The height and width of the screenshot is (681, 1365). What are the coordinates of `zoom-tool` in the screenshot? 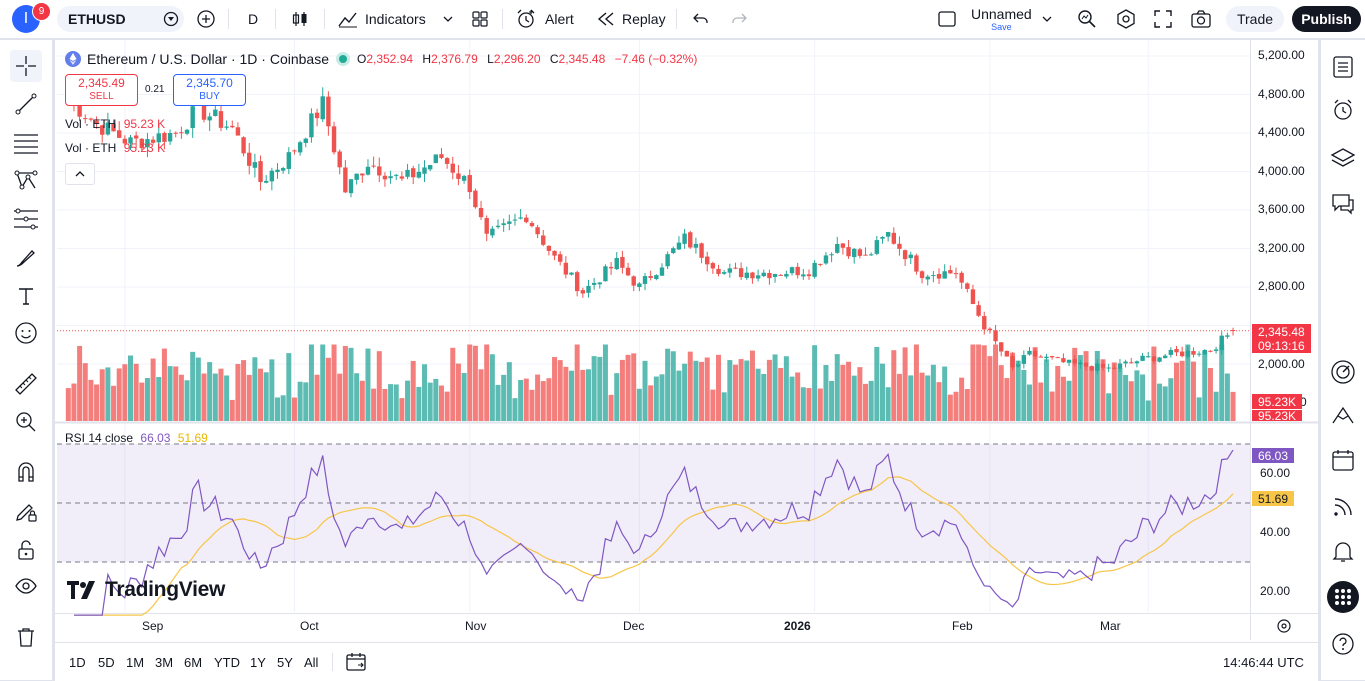 It's located at (26, 422).